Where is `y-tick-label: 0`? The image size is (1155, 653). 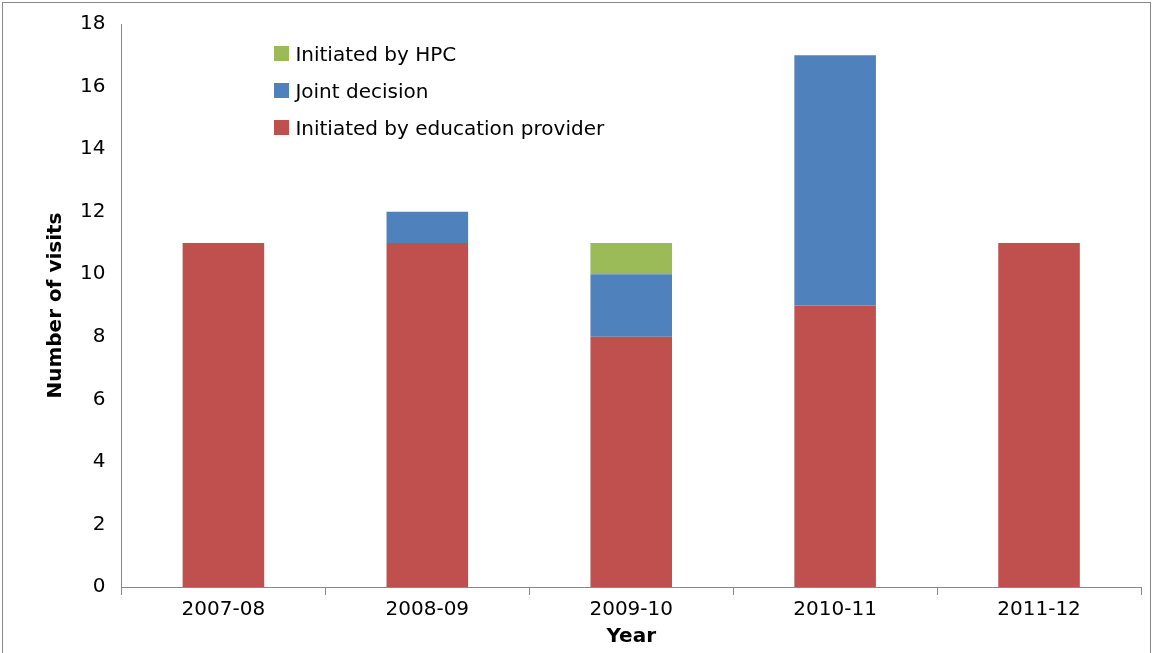 y-tick-label: 0 is located at coordinates (99, 585).